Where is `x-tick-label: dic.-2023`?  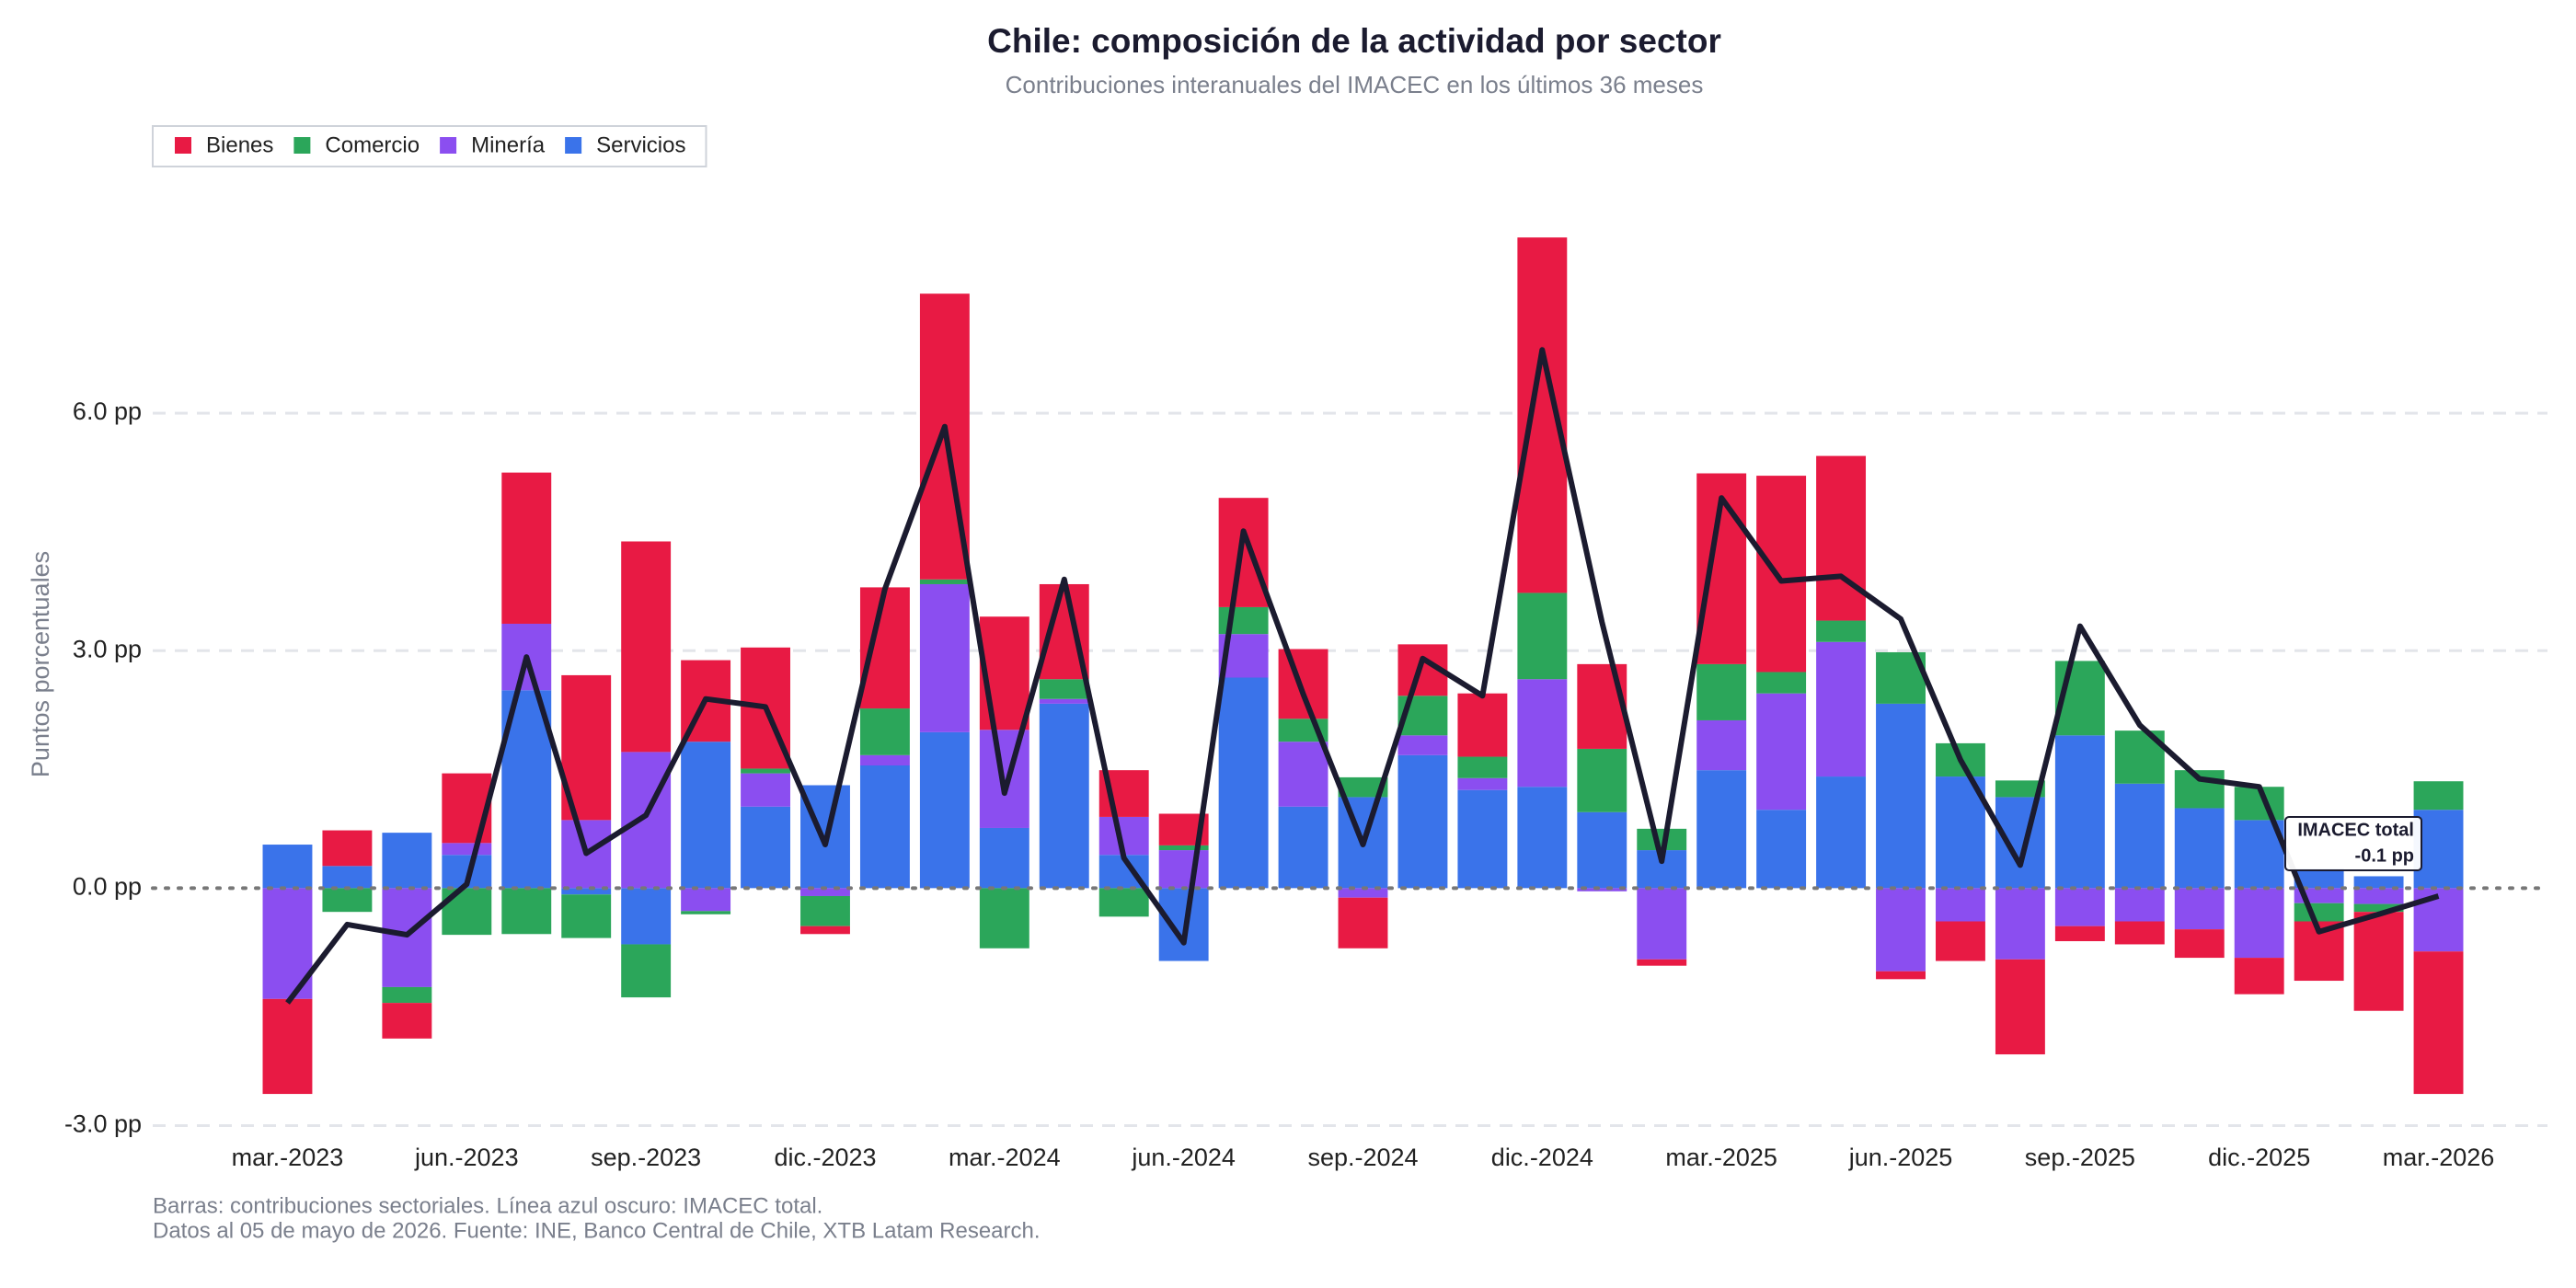 x-tick-label: dic.-2023 is located at coordinates (825, 1157).